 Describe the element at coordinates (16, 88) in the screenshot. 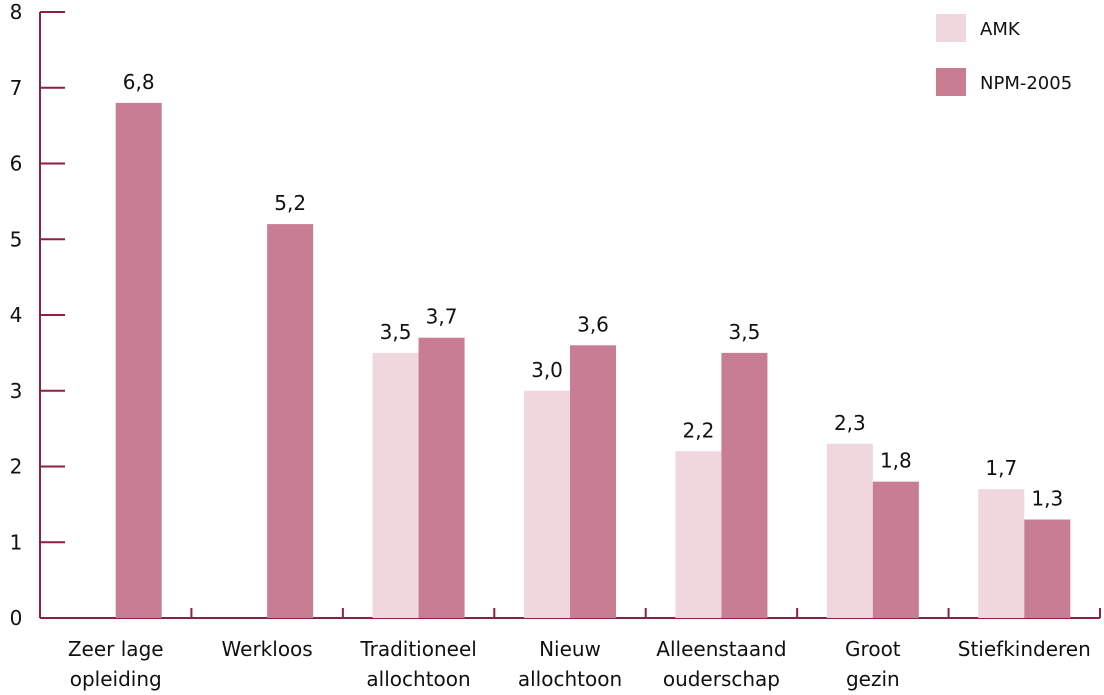

I see `y-tick-label: 7` at that location.